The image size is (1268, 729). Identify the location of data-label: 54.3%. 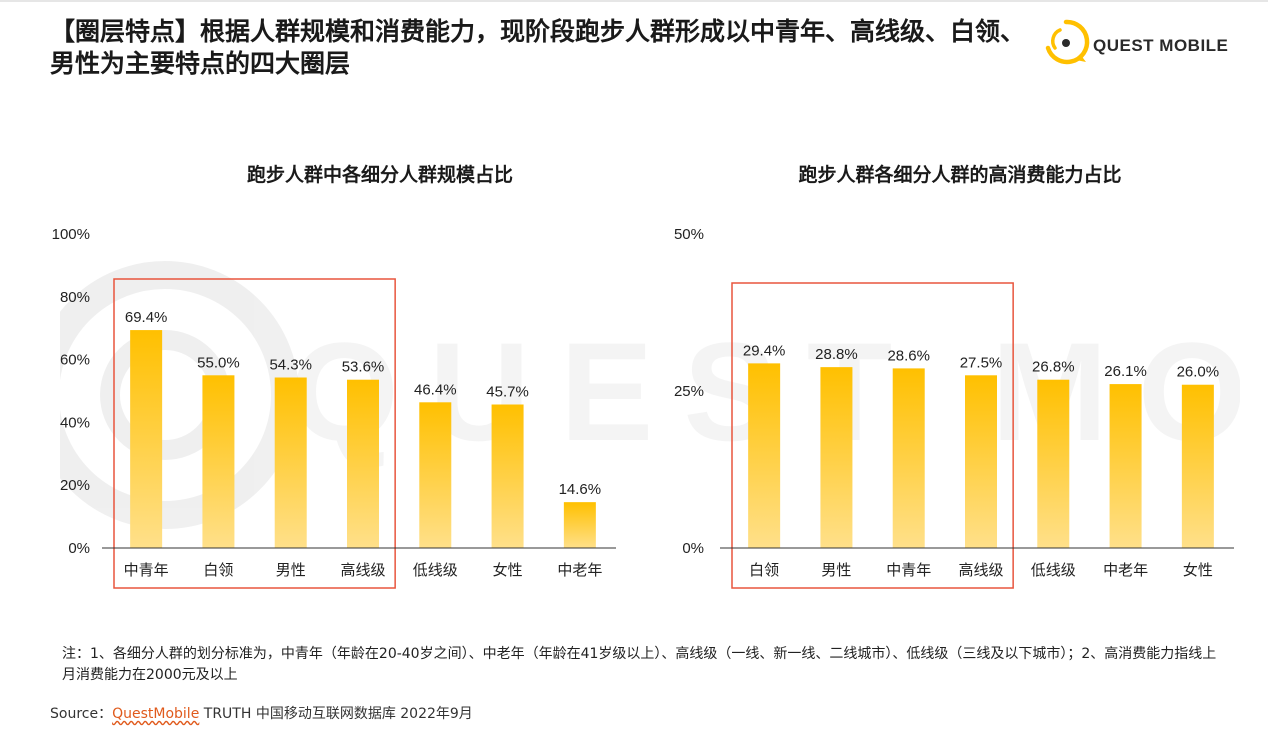
(290, 364).